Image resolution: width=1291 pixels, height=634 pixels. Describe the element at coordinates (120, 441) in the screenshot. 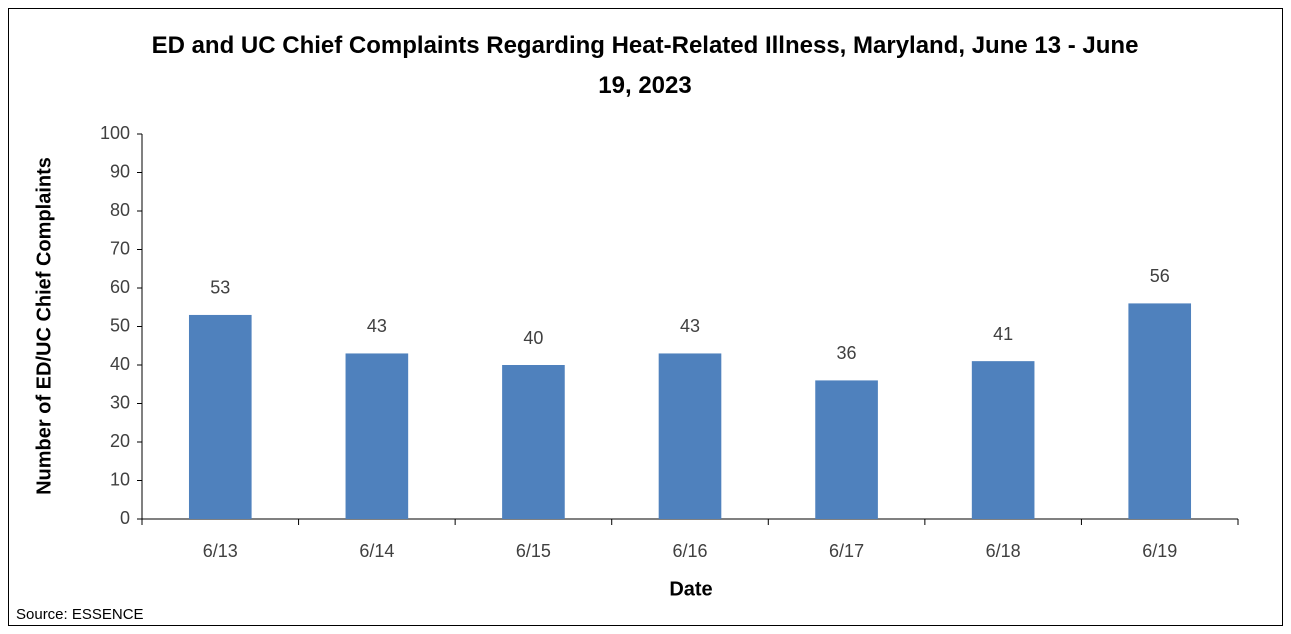

I see `y-tick-label: 20` at that location.